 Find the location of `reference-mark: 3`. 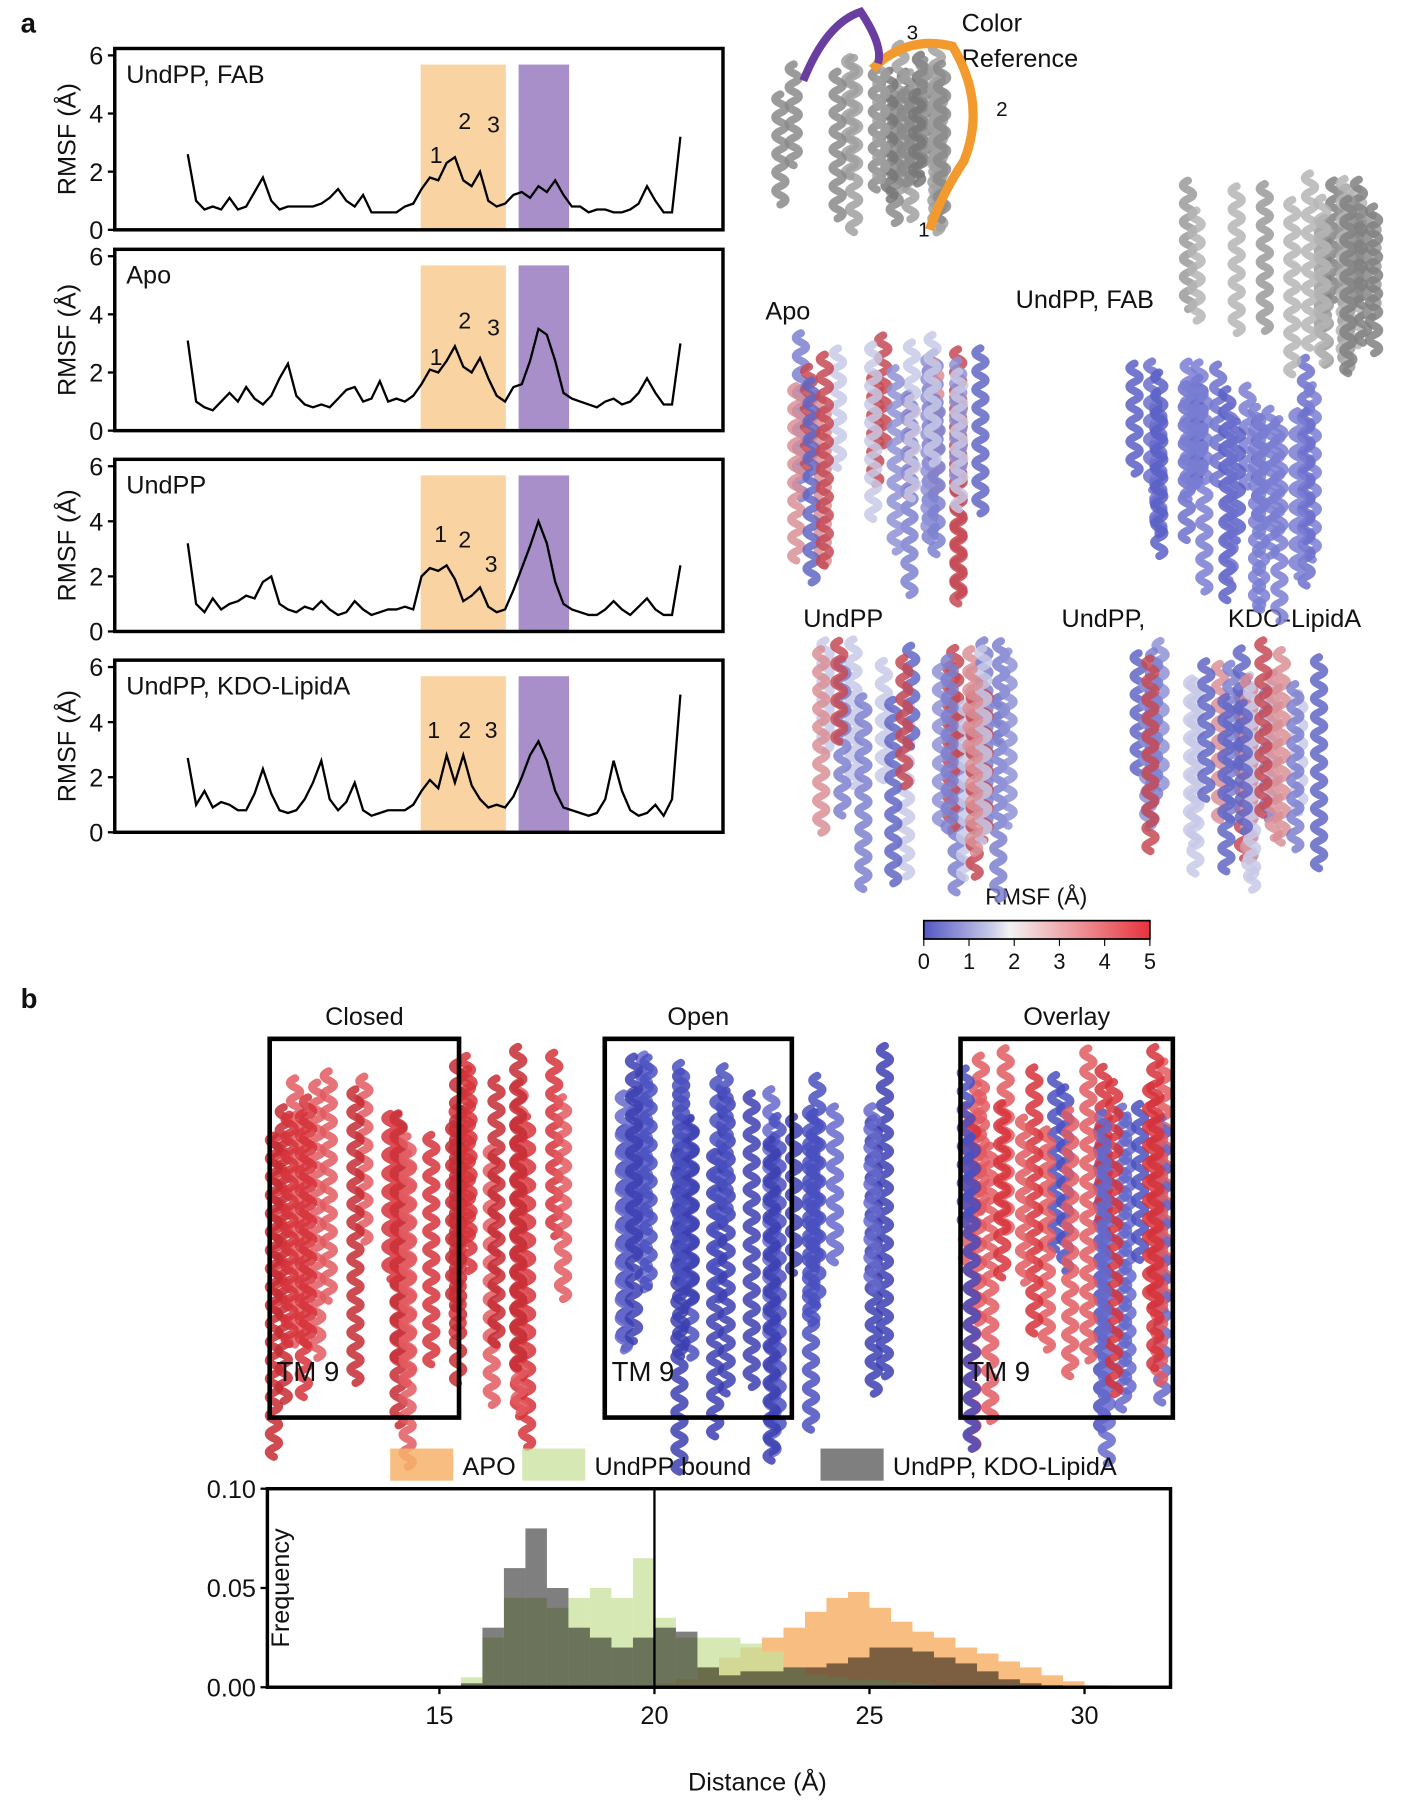

reference-mark: 3 is located at coordinates (912, 32).